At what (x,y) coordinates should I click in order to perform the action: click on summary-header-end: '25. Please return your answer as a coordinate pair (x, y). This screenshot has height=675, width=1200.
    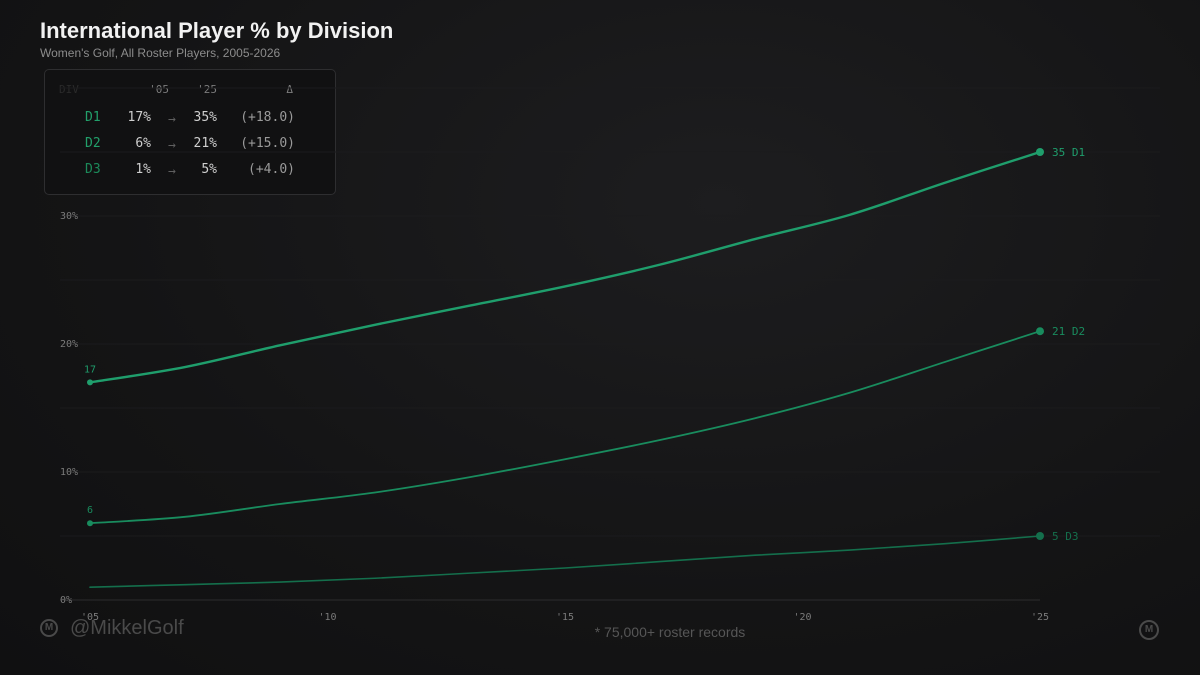
    Looking at the image, I should click on (207, 89).